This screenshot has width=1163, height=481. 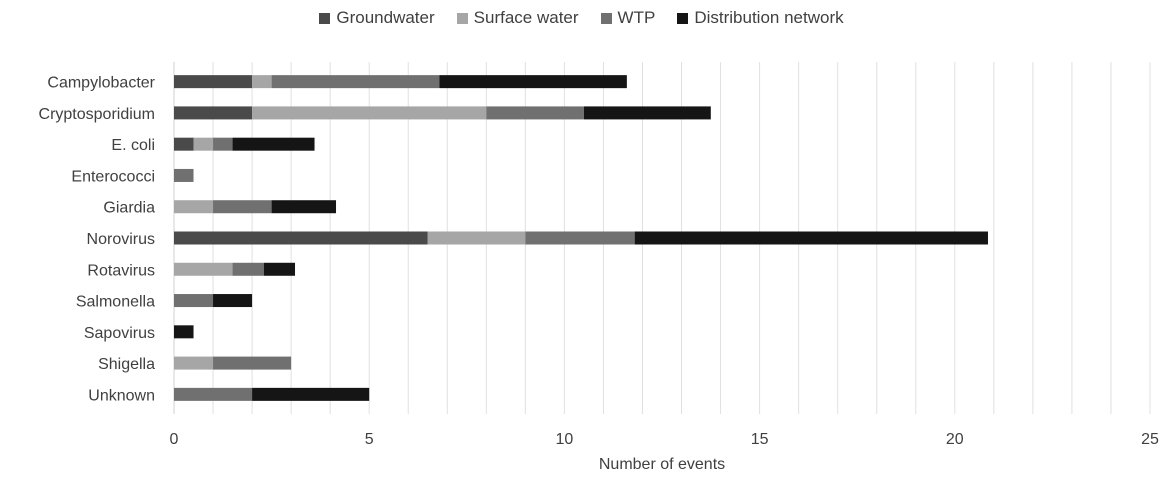 I want to click on category-label: Cryptosporidium, so click(x=97, y=114).